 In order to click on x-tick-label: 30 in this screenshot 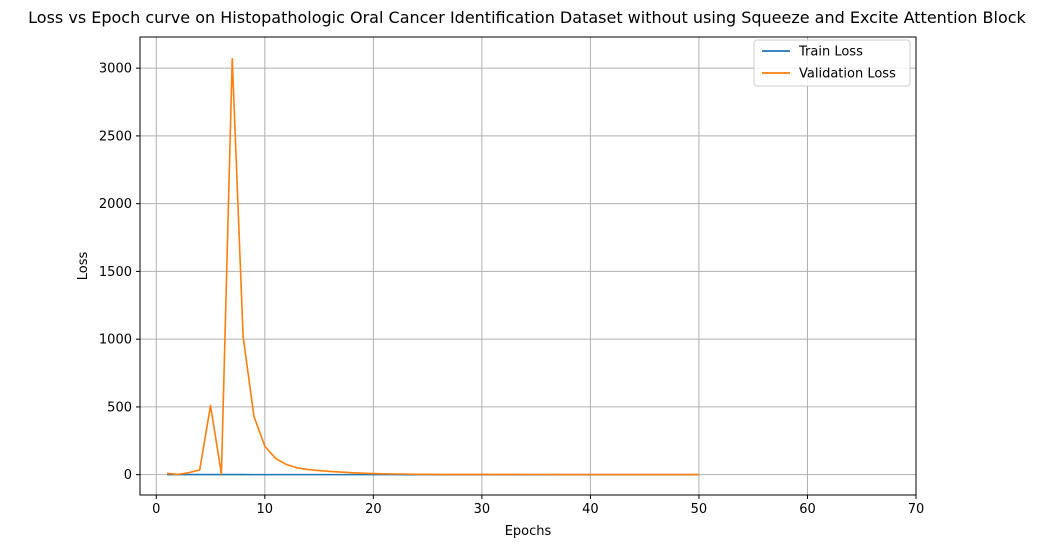, I will do `click(482, 509)`.